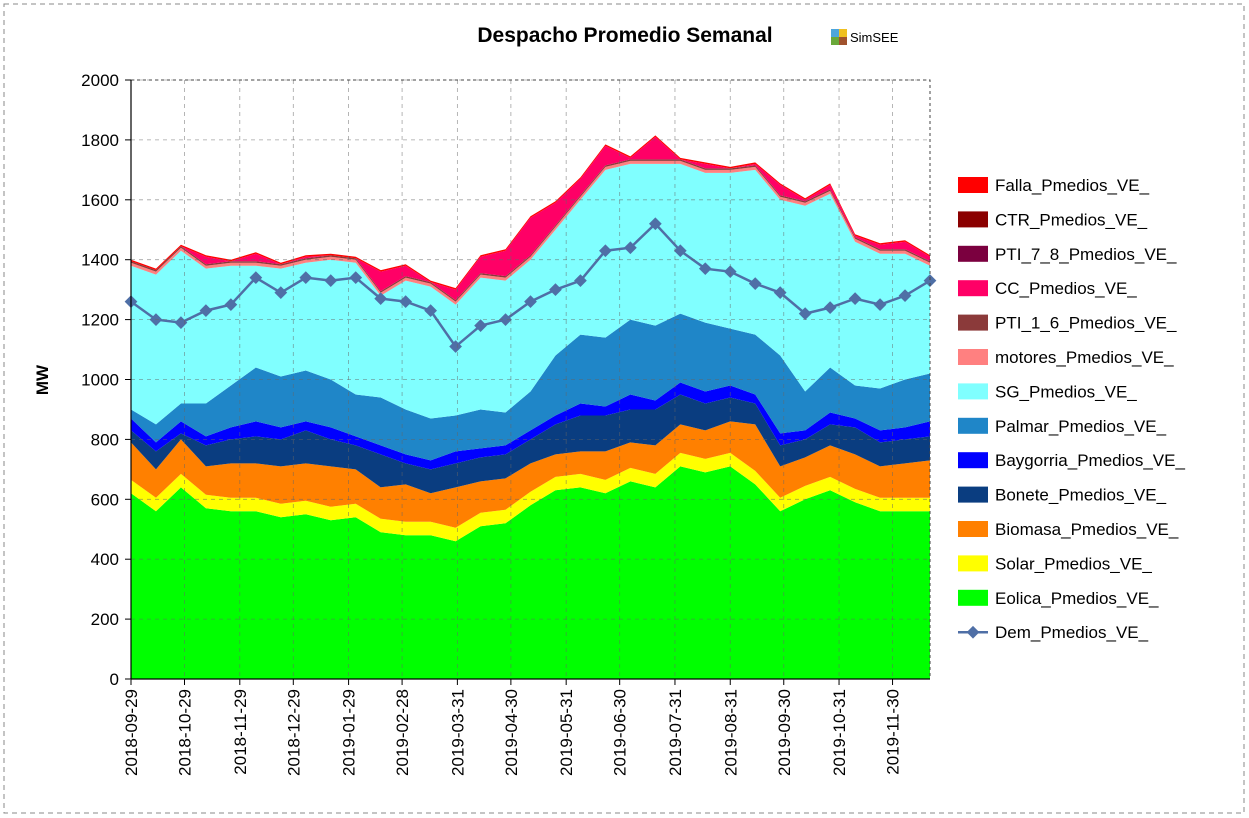 This screenshot has height=818, width=1249. I want to click on legend-label: CC_Pmedios_VE_, so click(1066, 288).